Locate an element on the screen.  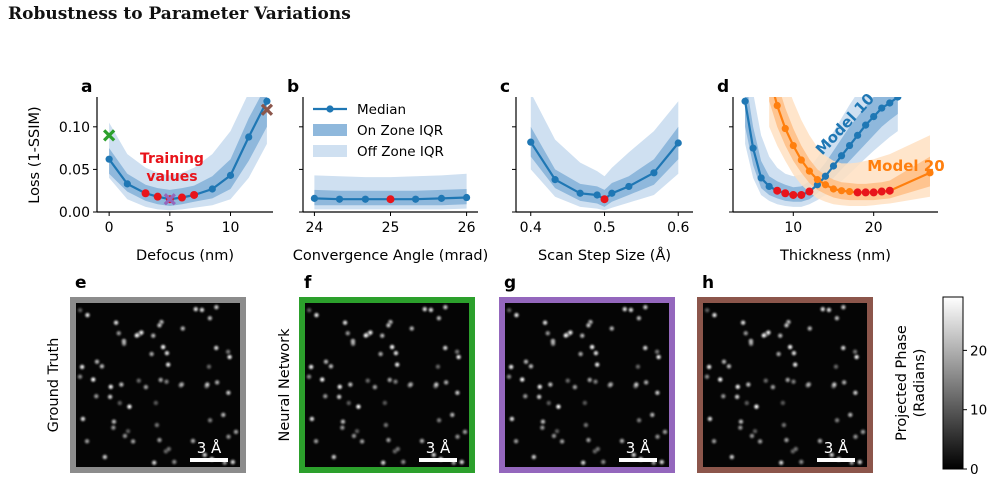
colorbar-tick-label: 0 is located at coordinates (974, 470).